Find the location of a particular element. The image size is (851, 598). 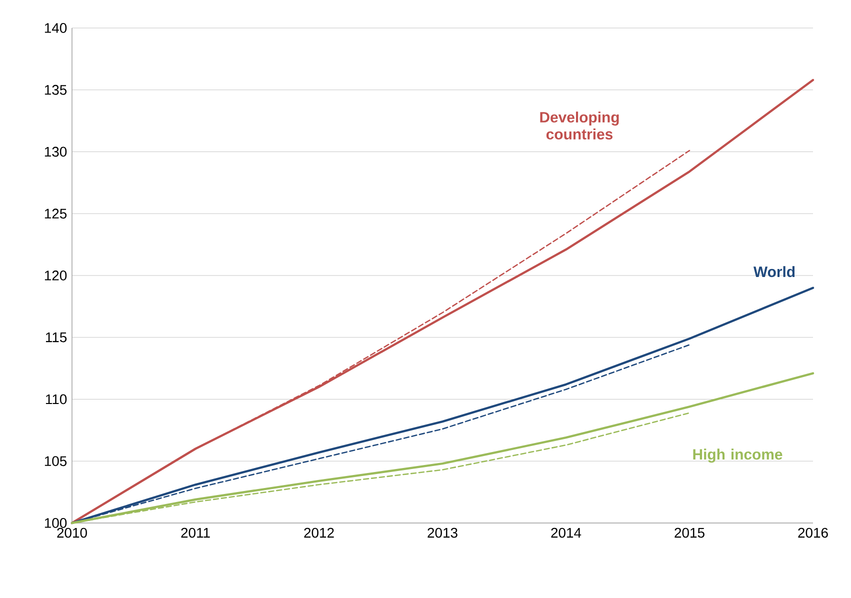

y-tick-label: 115 is located at coordinates (56, 337).